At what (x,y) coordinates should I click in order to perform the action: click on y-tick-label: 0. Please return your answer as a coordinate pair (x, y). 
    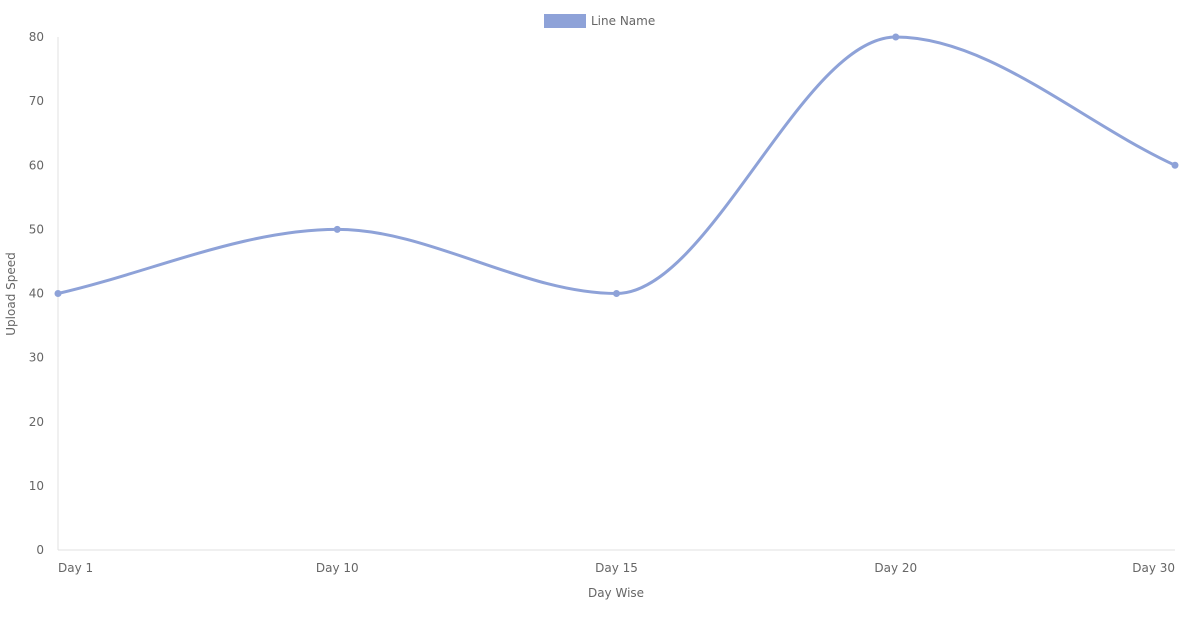
    Looking at the image, I should click on (40, 550).